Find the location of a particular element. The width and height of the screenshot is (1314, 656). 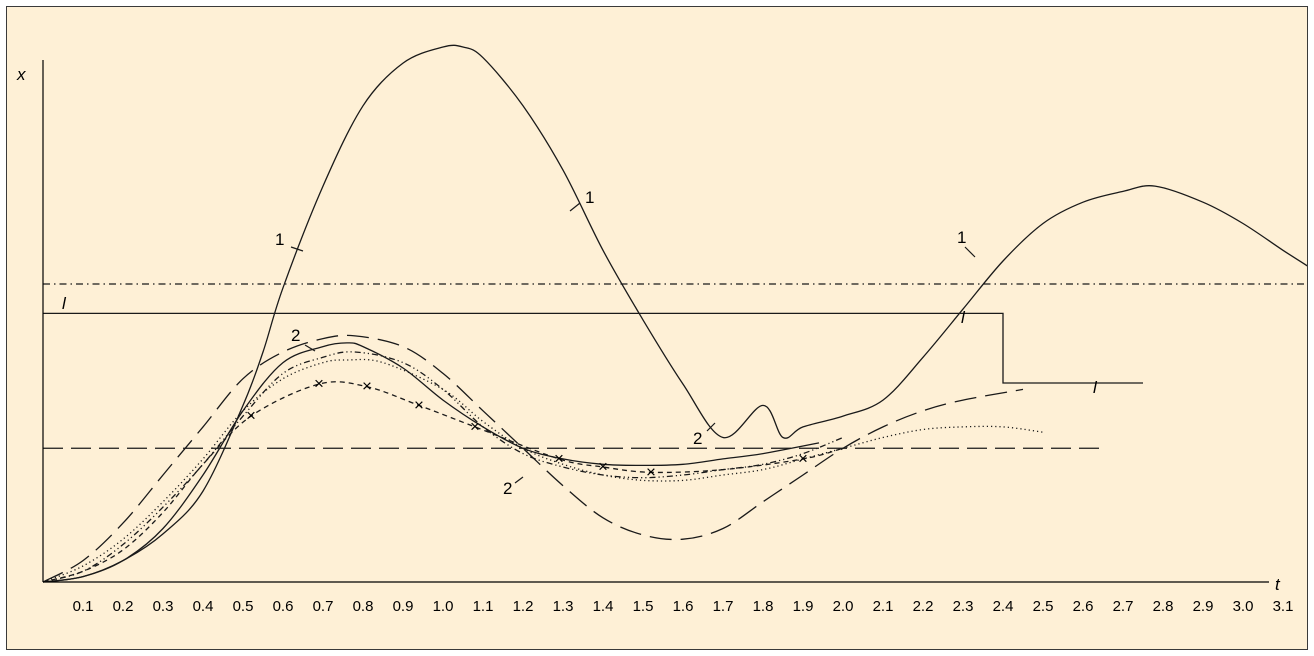

x-tick-label: 0.5 is located at coordinates (243, 606).